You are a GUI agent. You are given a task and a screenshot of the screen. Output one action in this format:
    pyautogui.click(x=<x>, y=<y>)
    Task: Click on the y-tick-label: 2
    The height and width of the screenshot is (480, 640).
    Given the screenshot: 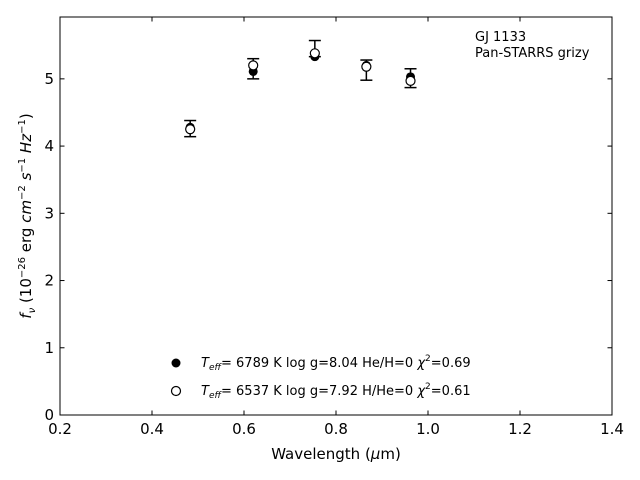 What is the action you would take?
    pyautogui.click(x=49, y=281)
    